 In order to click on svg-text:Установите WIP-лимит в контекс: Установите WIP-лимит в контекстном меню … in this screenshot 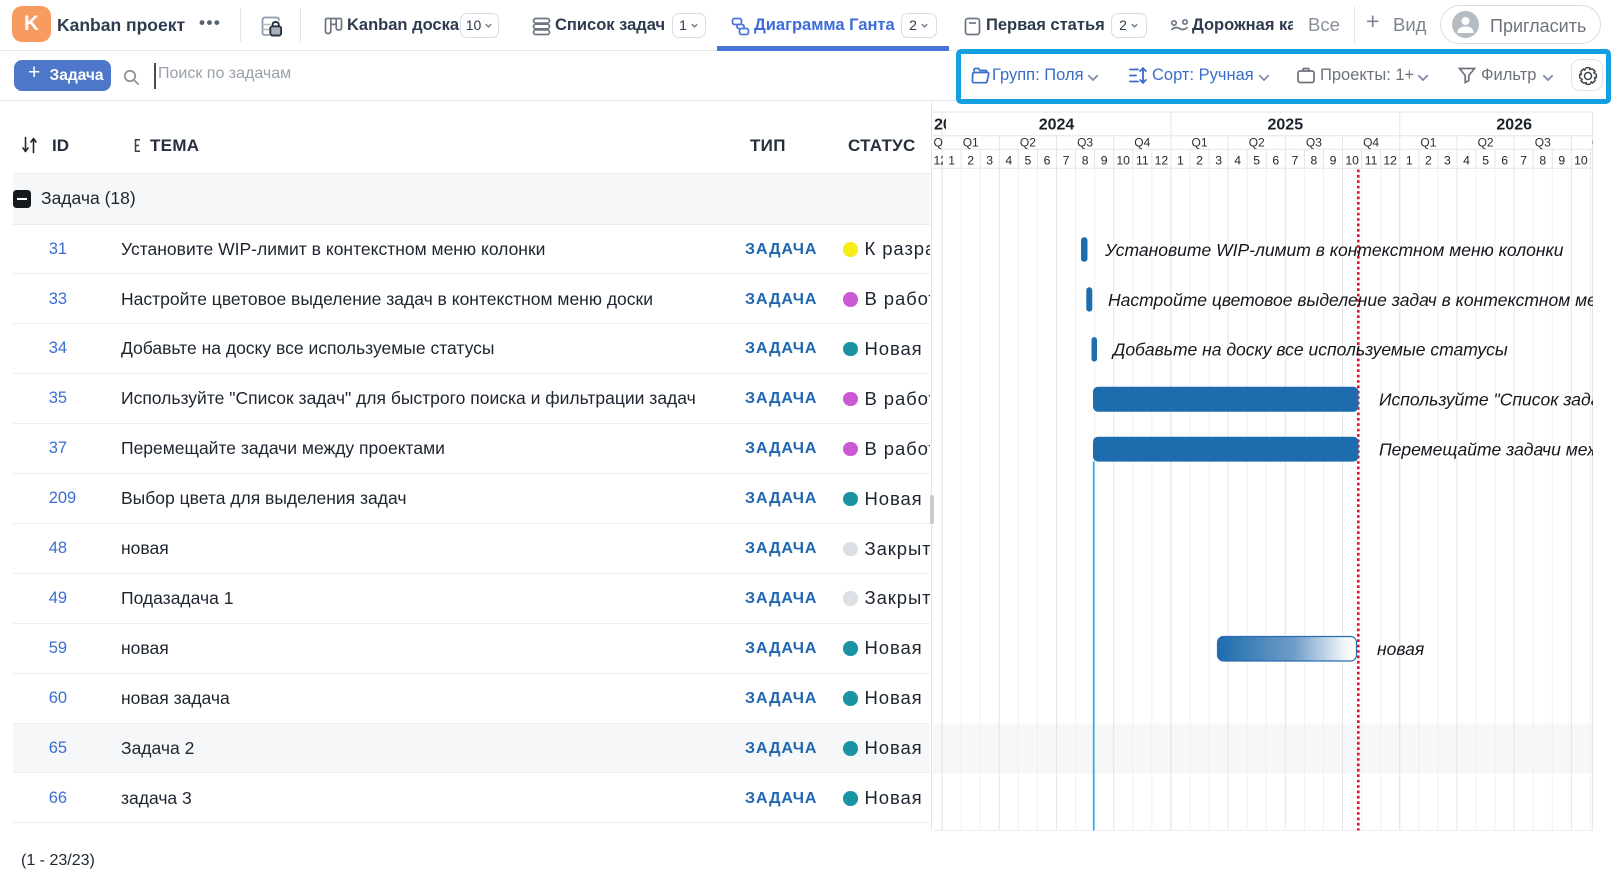, I will do `click(1334, 250)`.